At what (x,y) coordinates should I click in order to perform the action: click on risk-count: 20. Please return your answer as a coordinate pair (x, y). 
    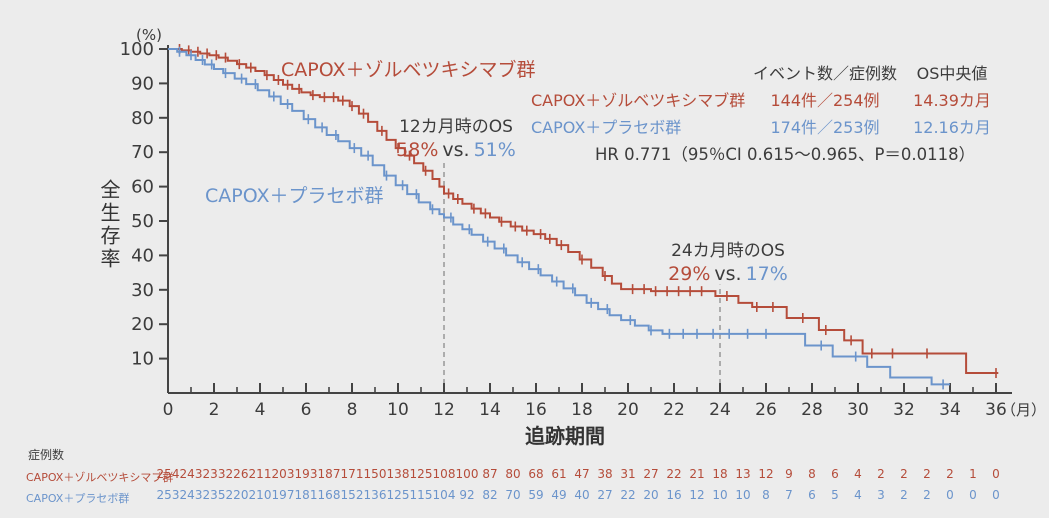
    Looking at the image, I should click on (651, 495).